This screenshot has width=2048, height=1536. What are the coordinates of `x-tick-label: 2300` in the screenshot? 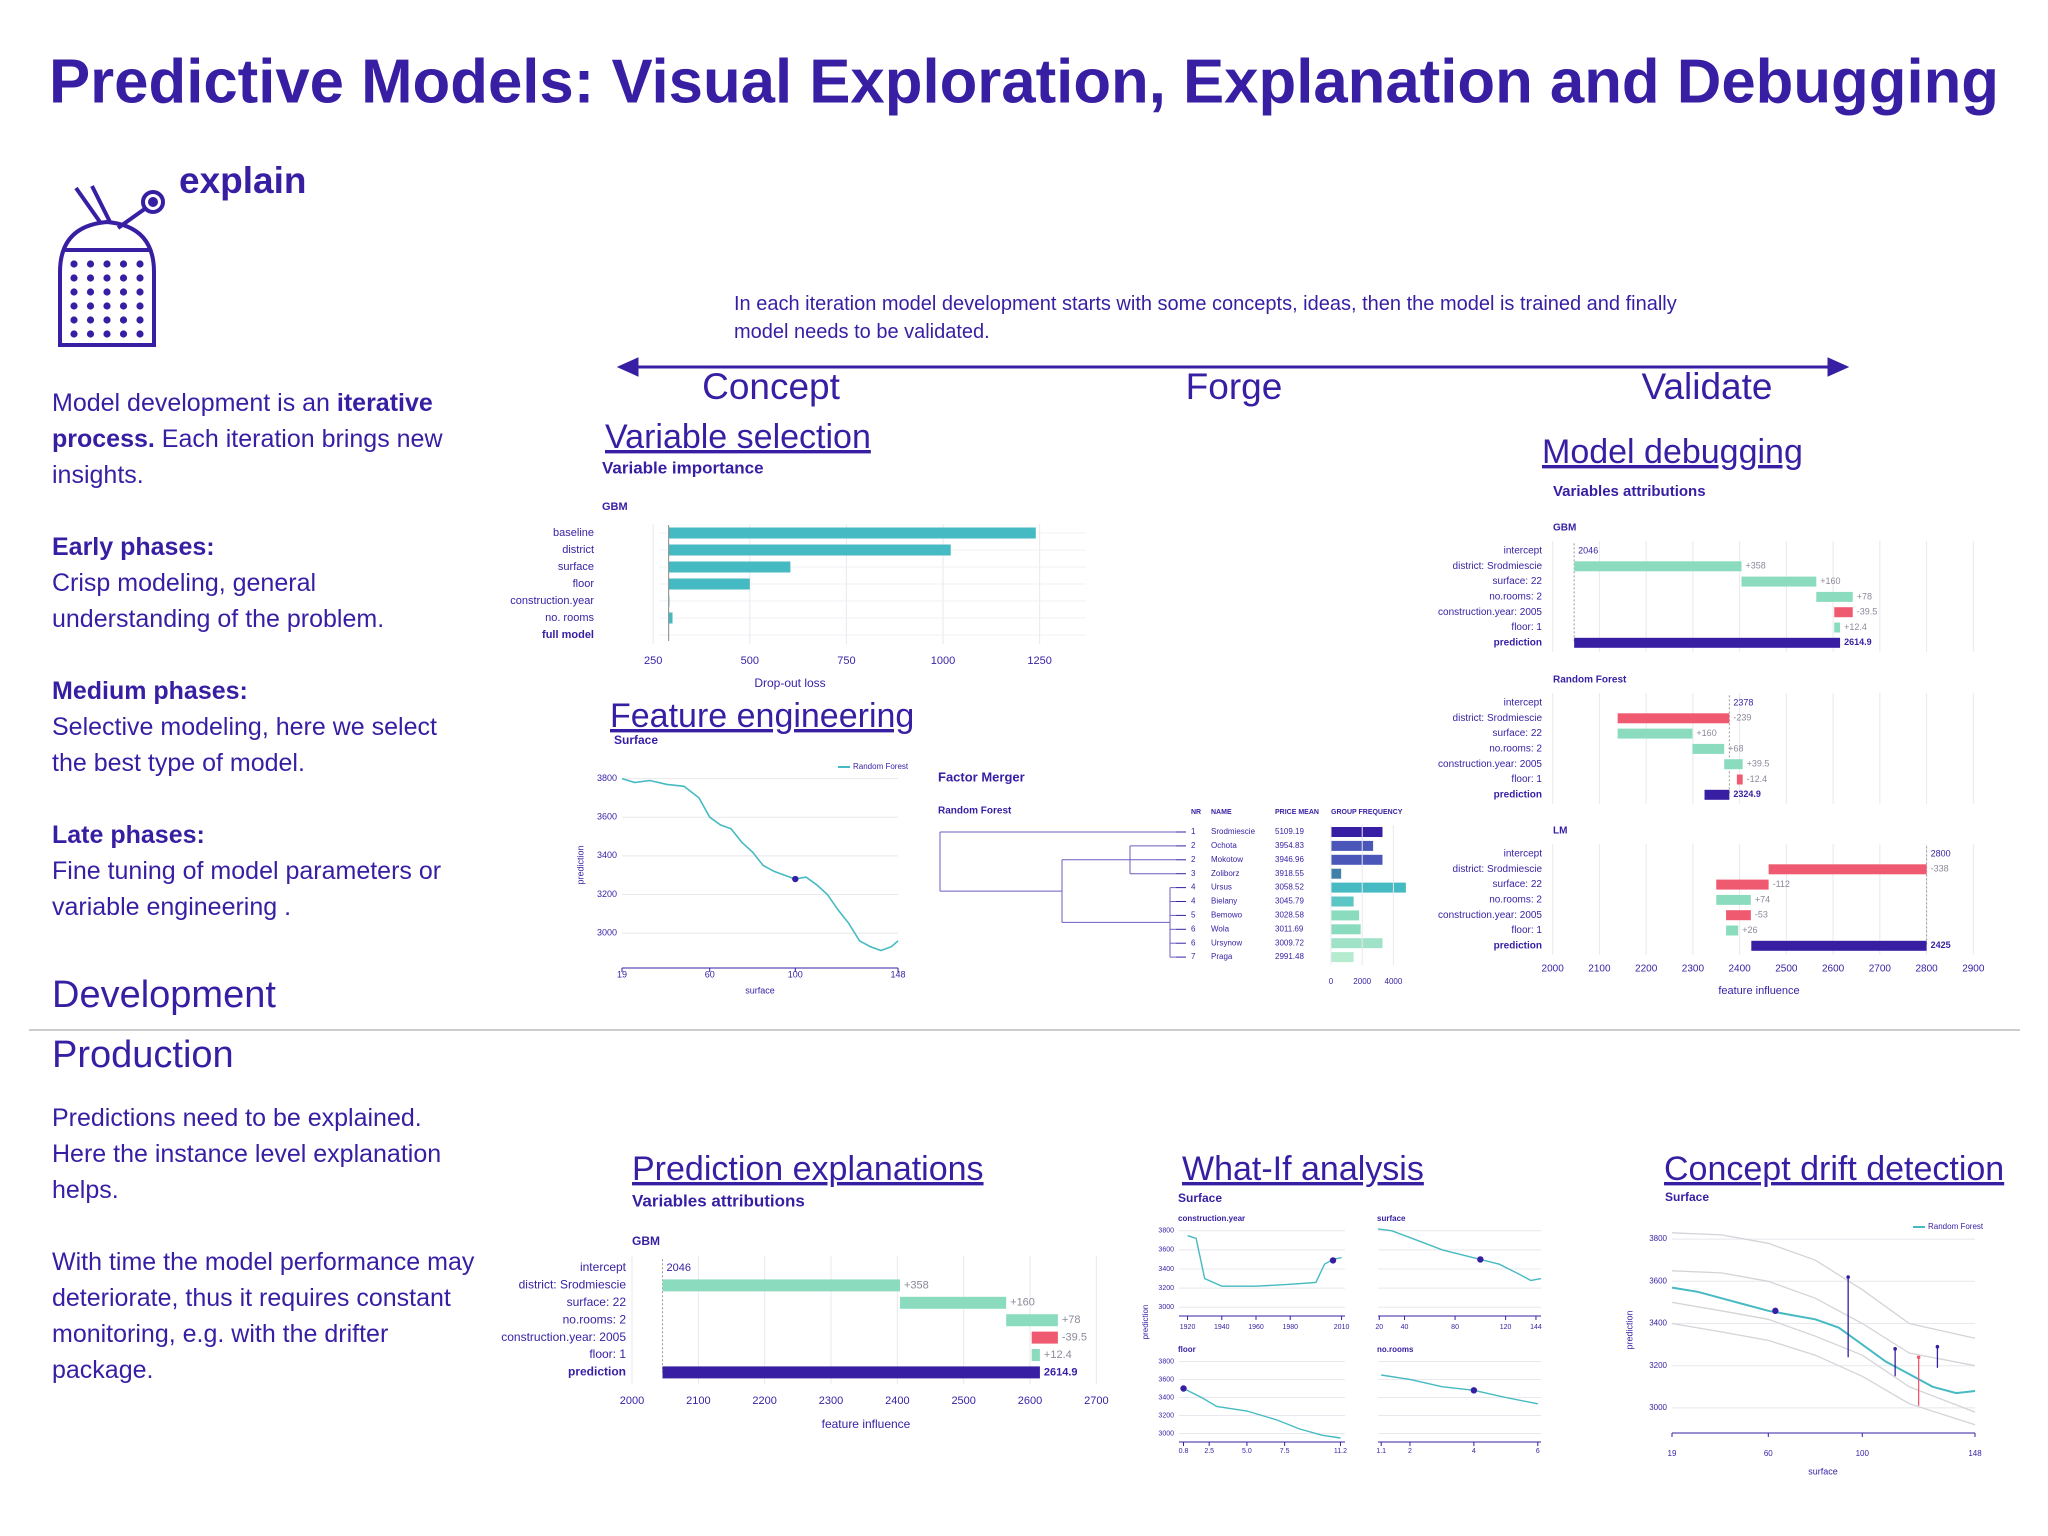 It's located at (831, 1401).